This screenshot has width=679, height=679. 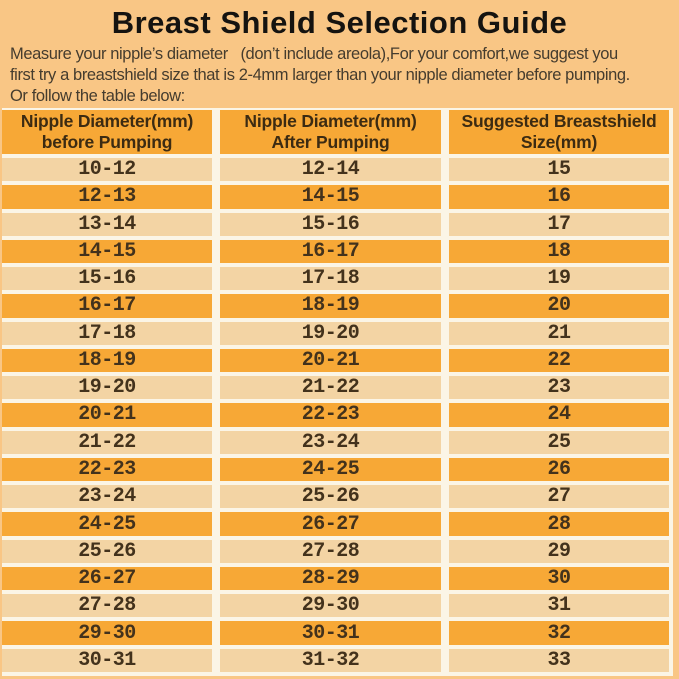 What do you see at coordinates (330, 469) in the screenshot?
I see `table-cell-row12-col2: 24-25` at bounding box center [330, 469].